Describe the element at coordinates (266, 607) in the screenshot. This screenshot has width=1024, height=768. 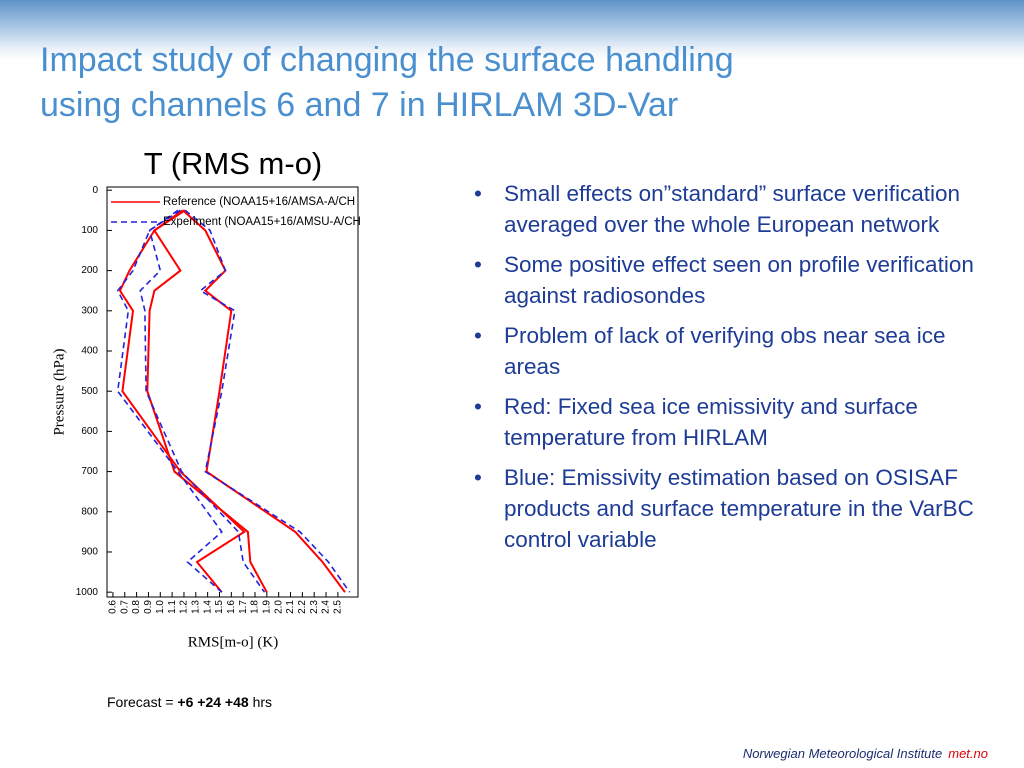
I see `x-tick-label: 1.9` at that location.